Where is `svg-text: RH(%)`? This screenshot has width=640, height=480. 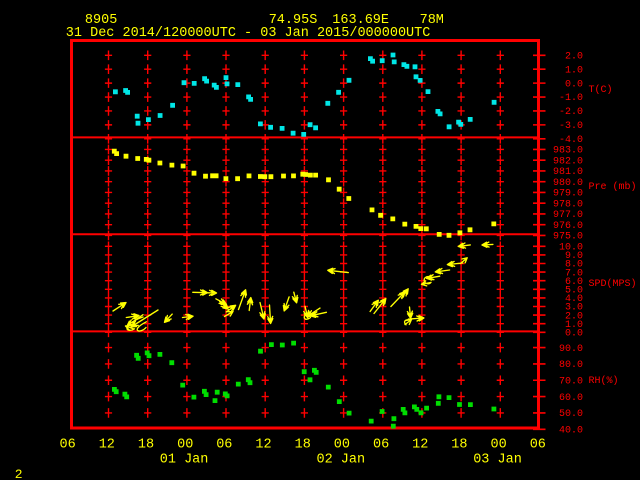 svg-text: RH(%) is located at coordinates (604, 381).